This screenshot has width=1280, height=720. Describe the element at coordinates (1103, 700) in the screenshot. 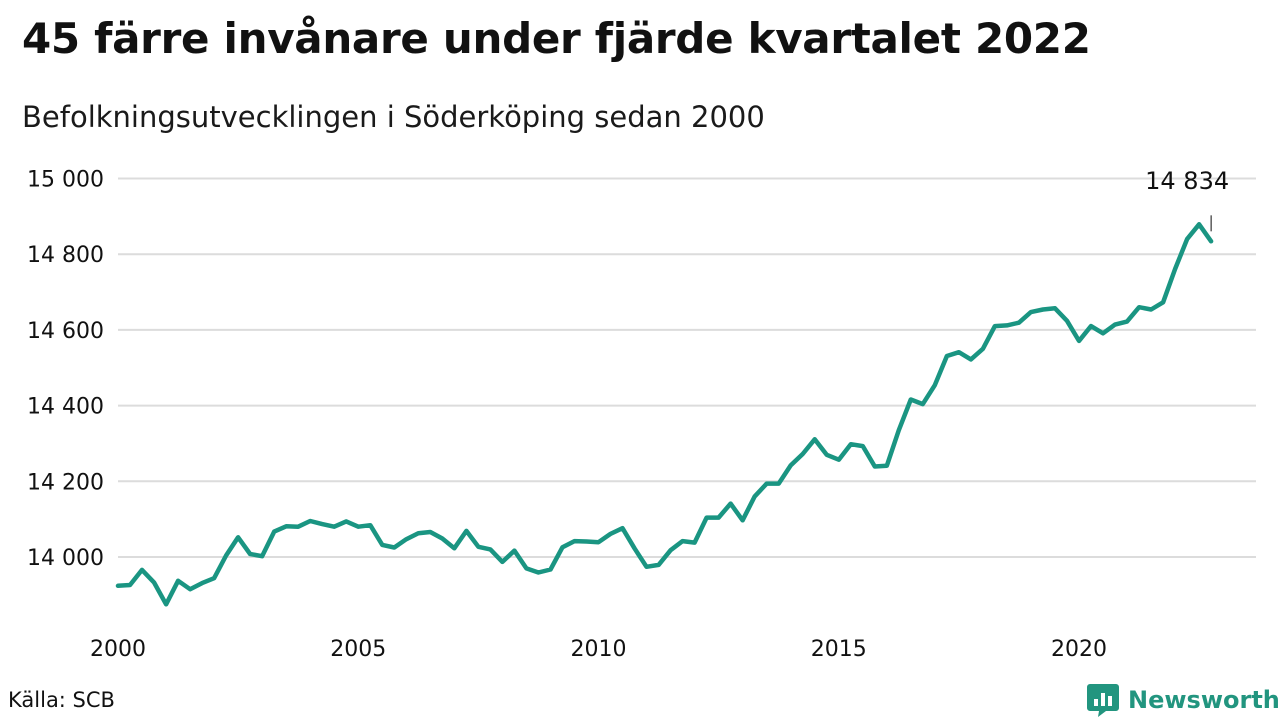

I see `newsworthy-logo-icon` at that location.